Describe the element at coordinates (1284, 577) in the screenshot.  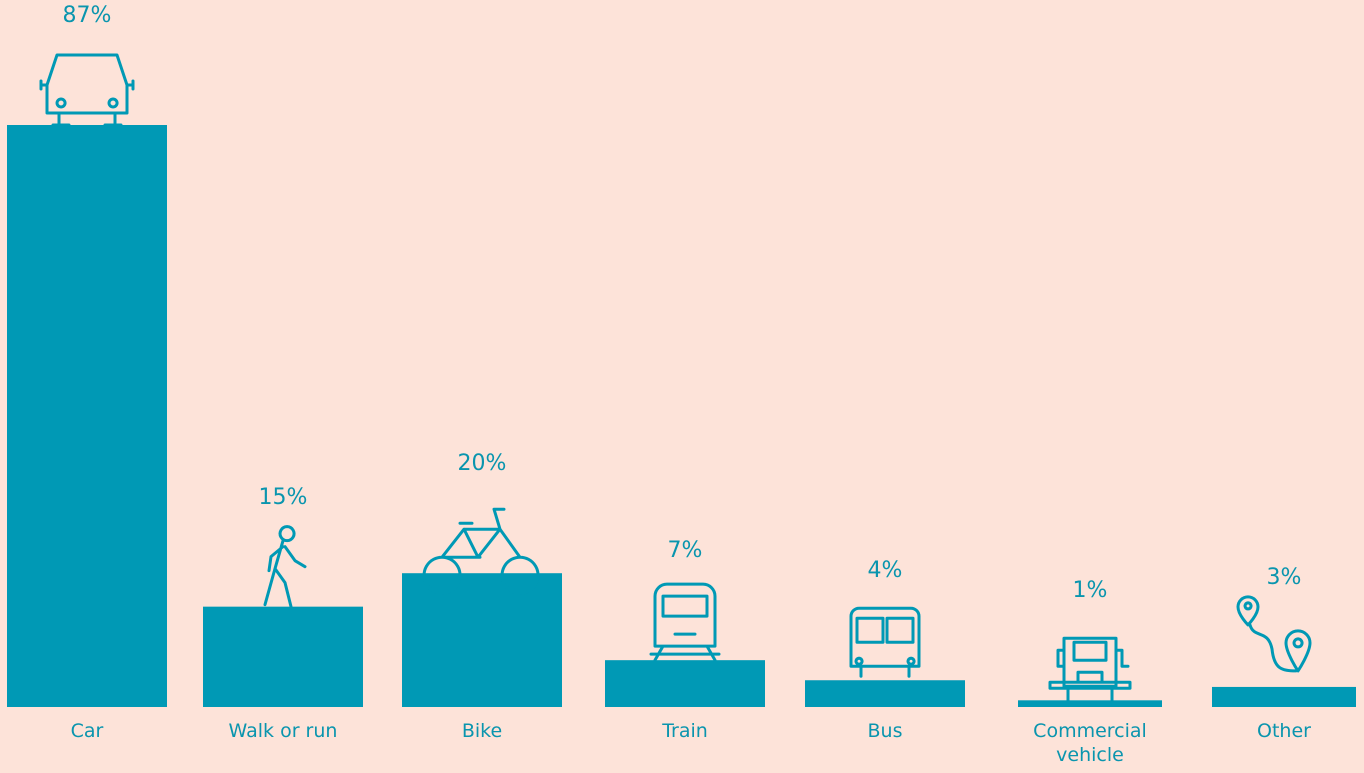
I see `value-label: 3%` at that location.